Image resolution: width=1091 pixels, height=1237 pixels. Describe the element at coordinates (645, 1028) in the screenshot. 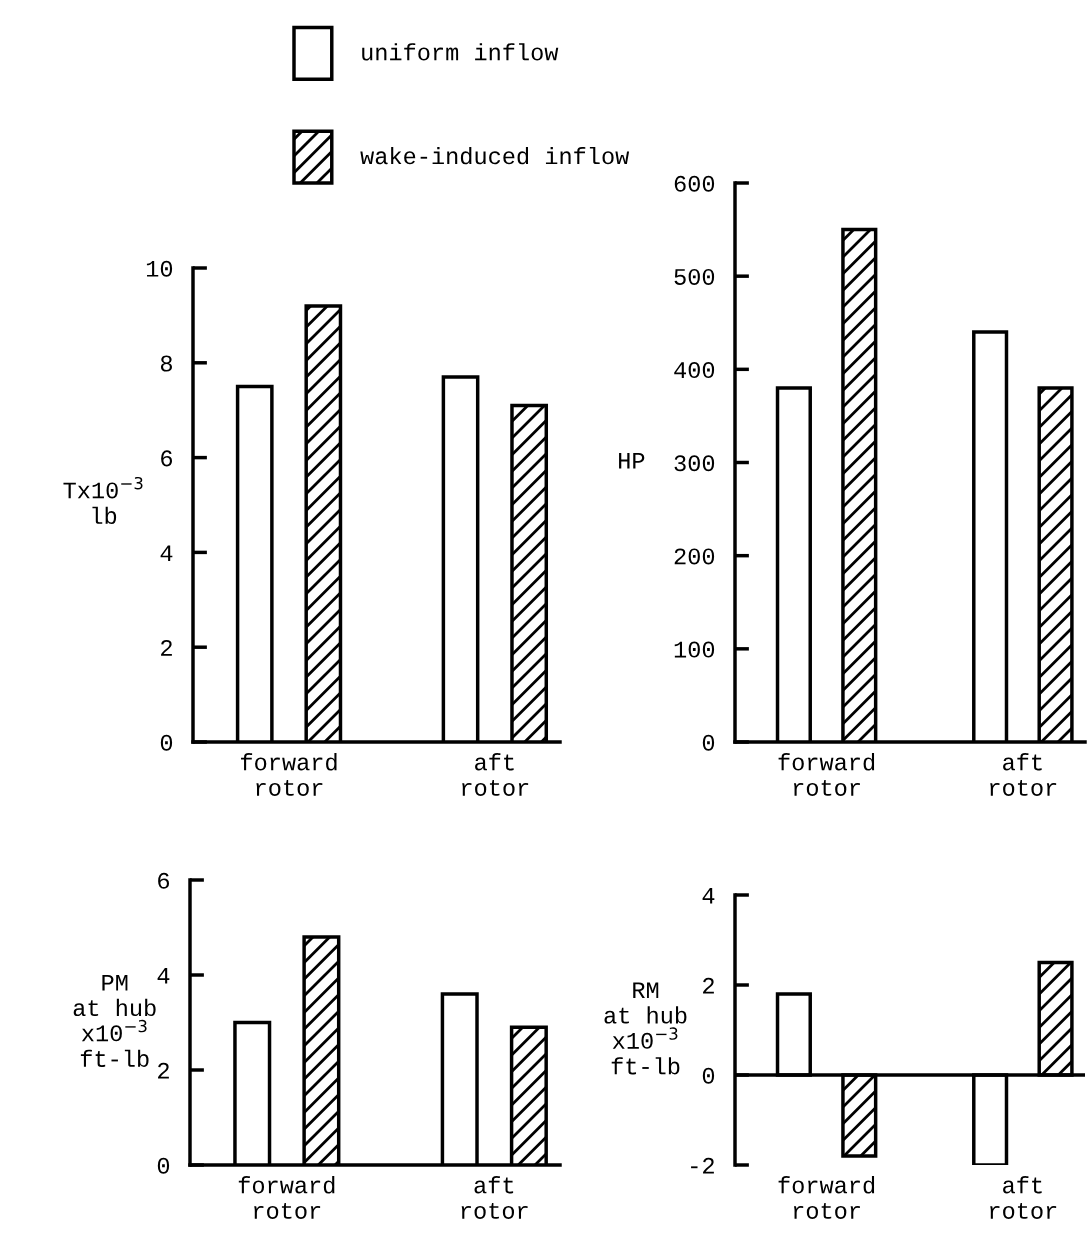

I see `y-axis-title: RM at hub x10$^{−3}$ ft-lb` at that location.